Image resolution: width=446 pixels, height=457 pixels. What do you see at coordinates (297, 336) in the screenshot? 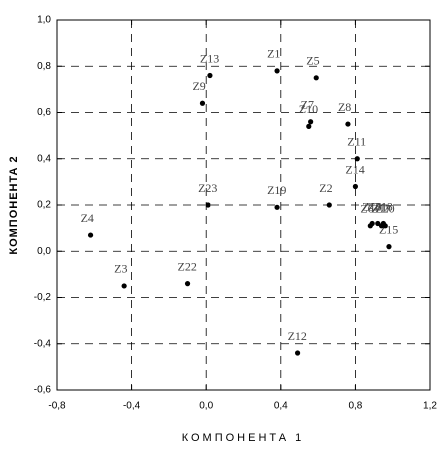
I see `point-label: Z12` at bounding box center [297, 336].